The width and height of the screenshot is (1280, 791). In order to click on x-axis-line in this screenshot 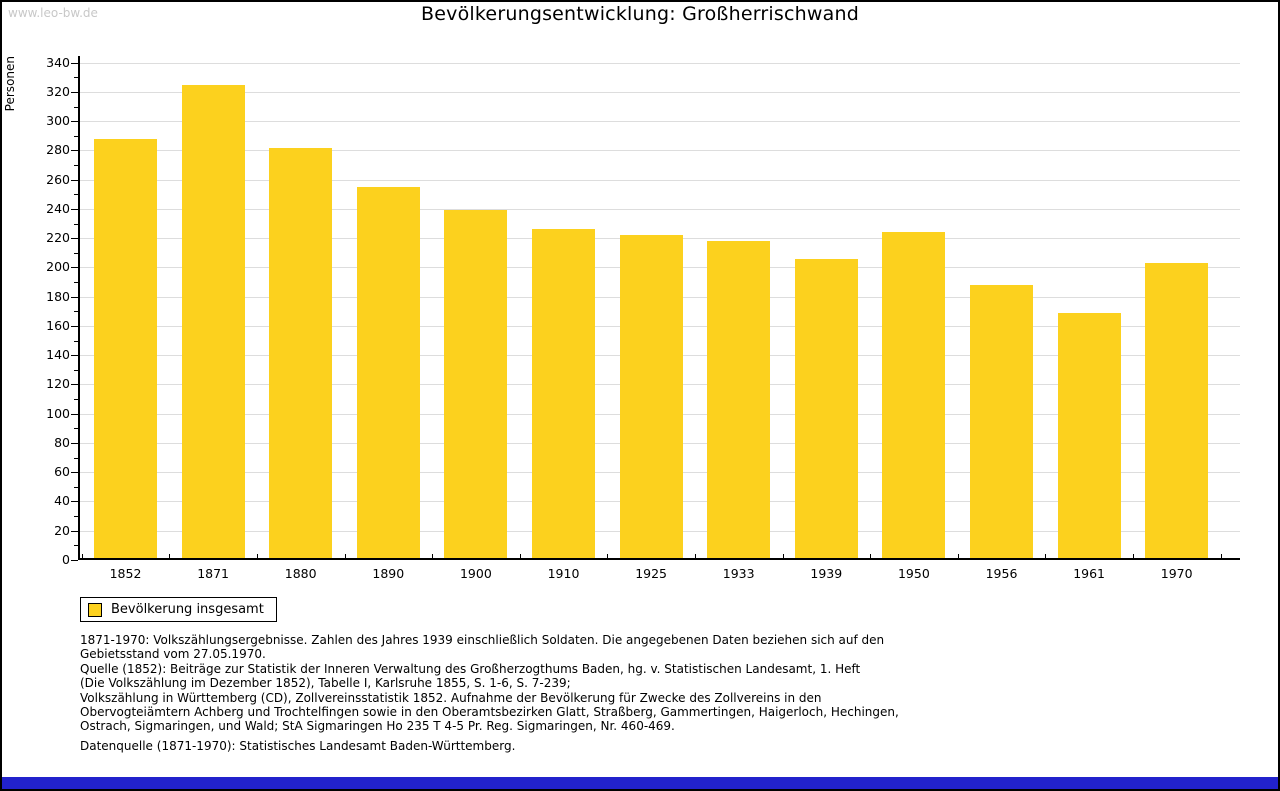, I will do `click(659, 559)`.